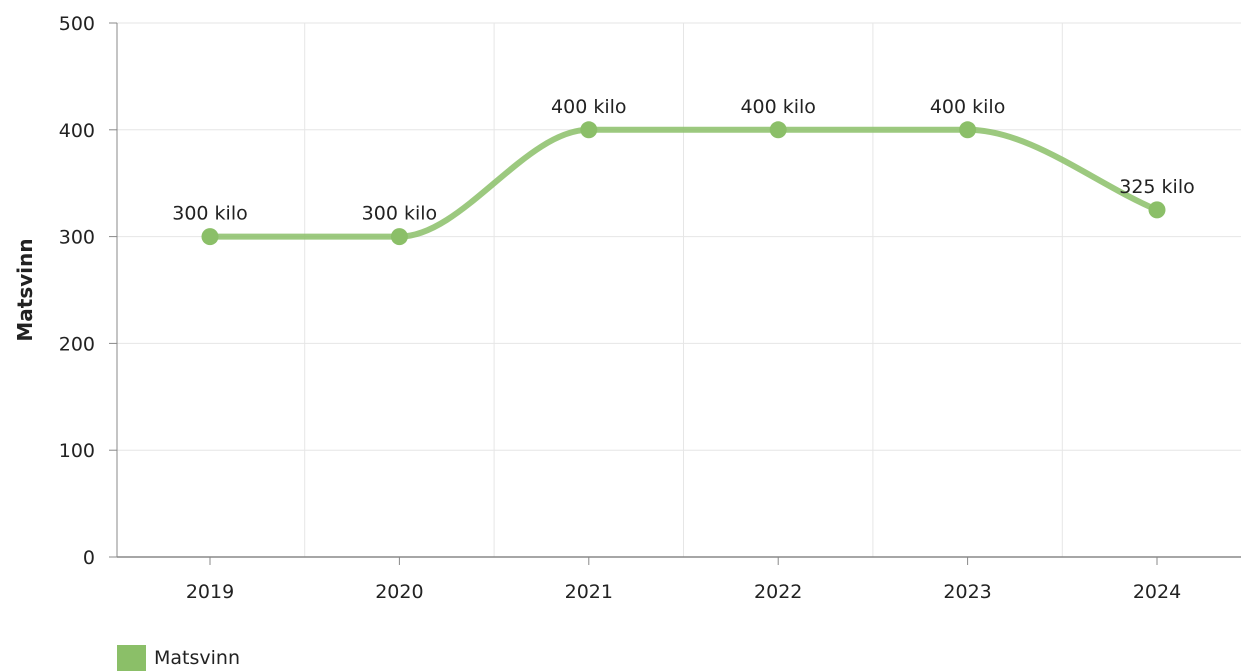 Image resolution: width=1241 pixels, height=671 pixels. I want to click on series-points, so click(683, 183).